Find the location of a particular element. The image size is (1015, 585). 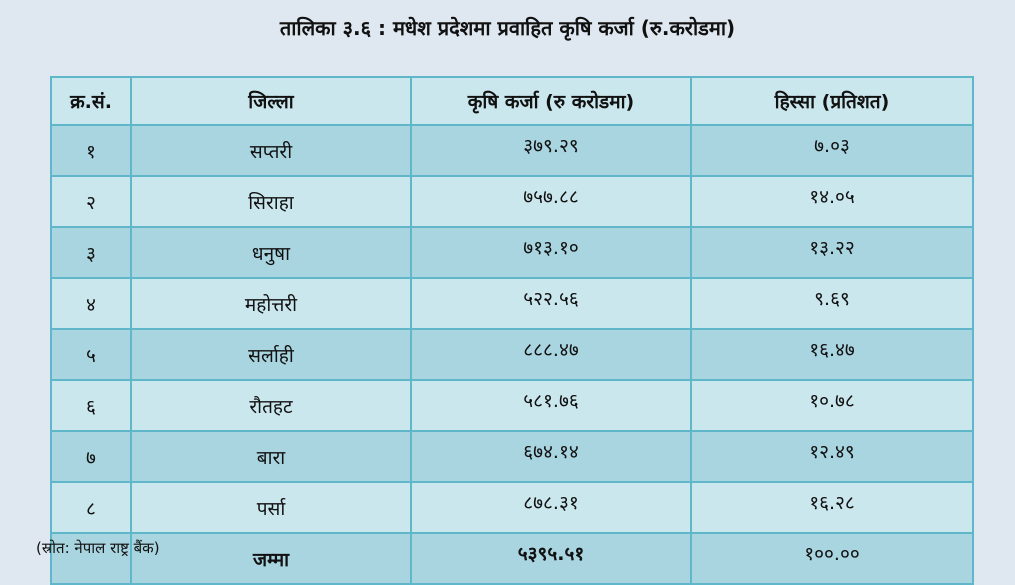

cell-share: १३.२२ is located at coordinates (832, 252).